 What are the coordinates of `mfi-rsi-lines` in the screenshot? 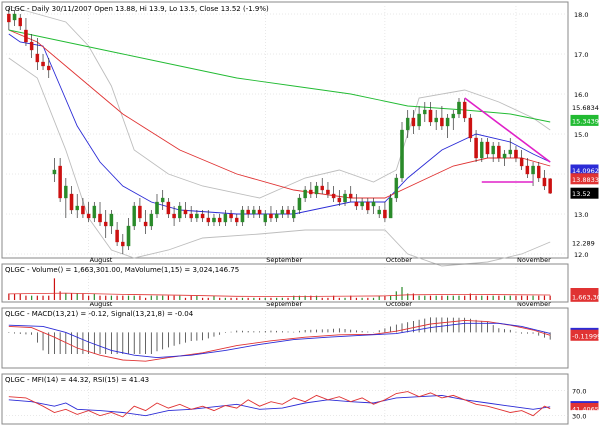 It's located at (279, 404).